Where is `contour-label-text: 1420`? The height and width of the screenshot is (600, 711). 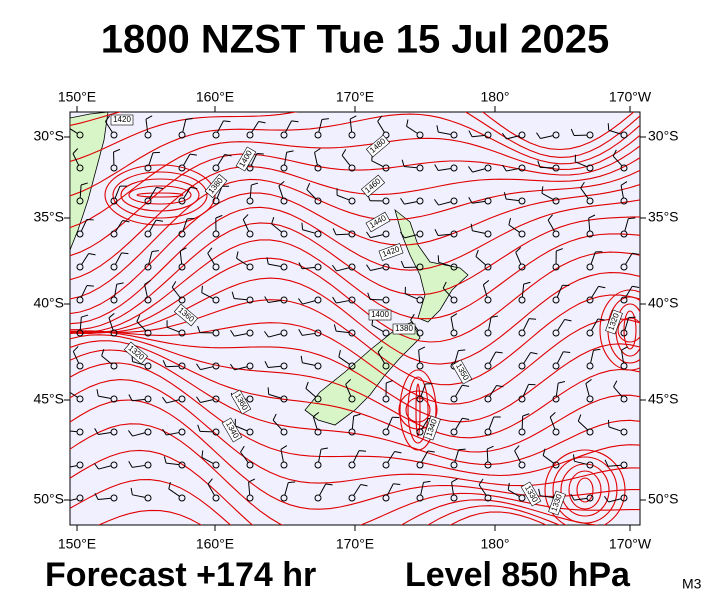 contour-label-text: 1420 is located at coordinates (122, 119).